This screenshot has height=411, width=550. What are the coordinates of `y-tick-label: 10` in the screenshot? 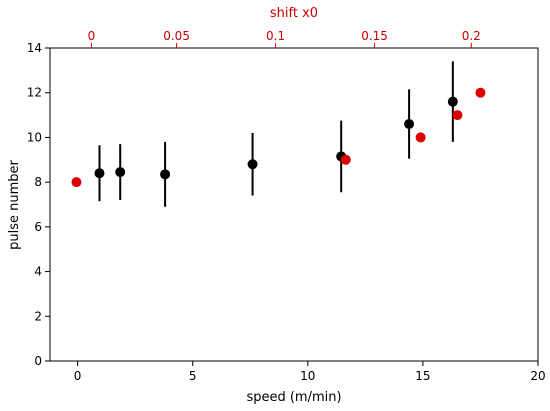 It's located at (34, 137).